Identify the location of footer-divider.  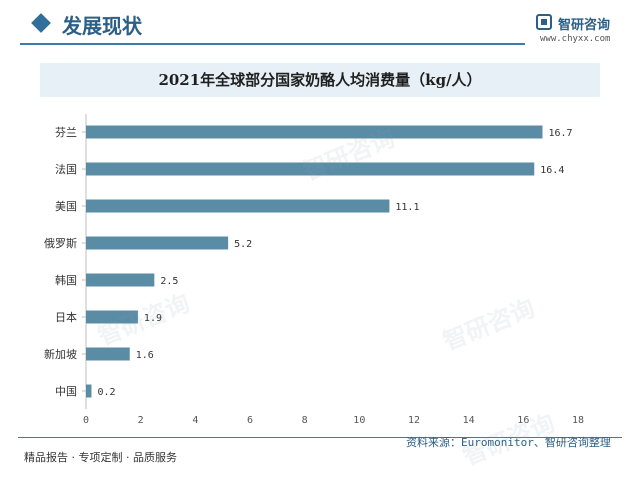
(320, 437).